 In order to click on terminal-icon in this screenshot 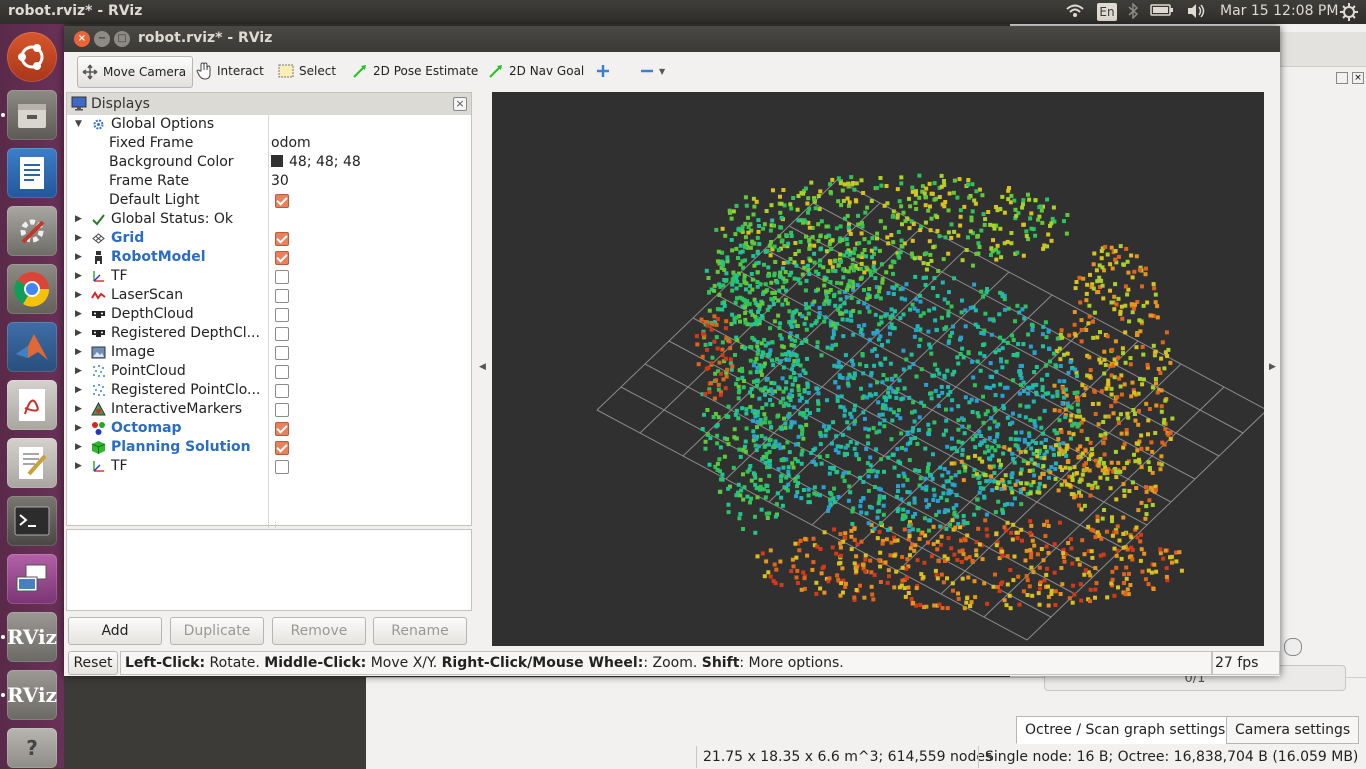, I will do `click(32, 521)`.